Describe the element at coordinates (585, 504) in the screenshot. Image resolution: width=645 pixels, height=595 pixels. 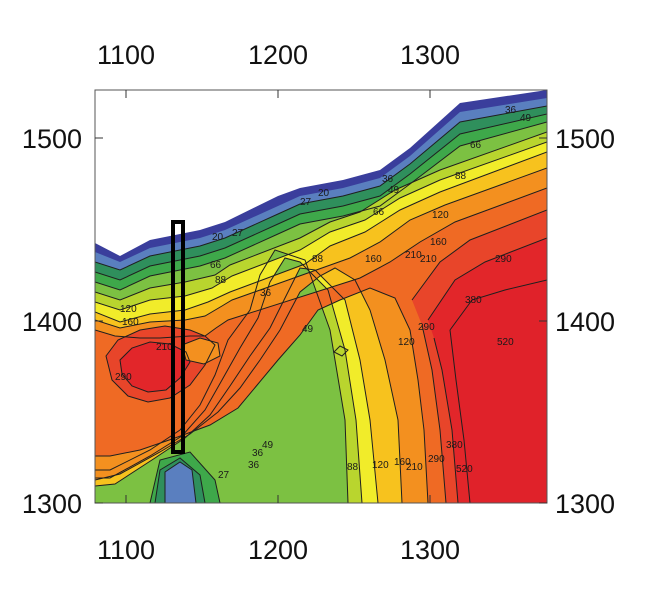
I see `y-tick-label-right: 1300` at that location.